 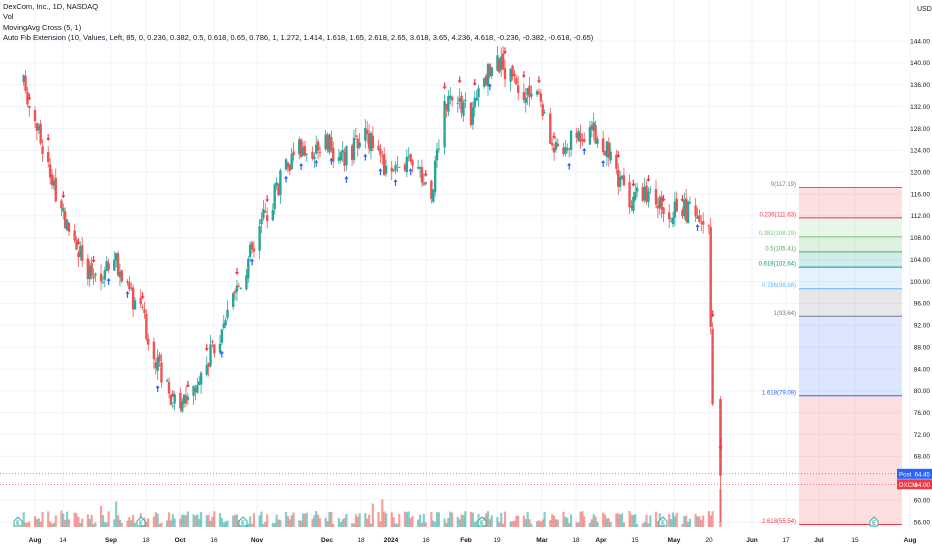 I want to click on y-tick-label: 92.00, so click(x=922, y=326).